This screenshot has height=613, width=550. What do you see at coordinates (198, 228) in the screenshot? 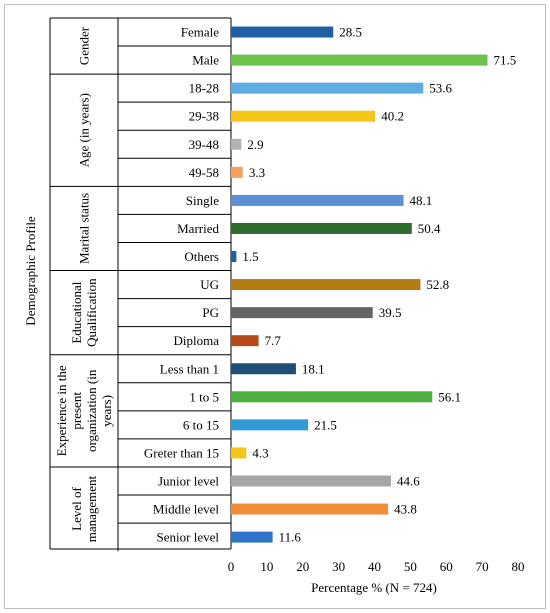
I see `category-label: Married` at bounding box center [198, 228].